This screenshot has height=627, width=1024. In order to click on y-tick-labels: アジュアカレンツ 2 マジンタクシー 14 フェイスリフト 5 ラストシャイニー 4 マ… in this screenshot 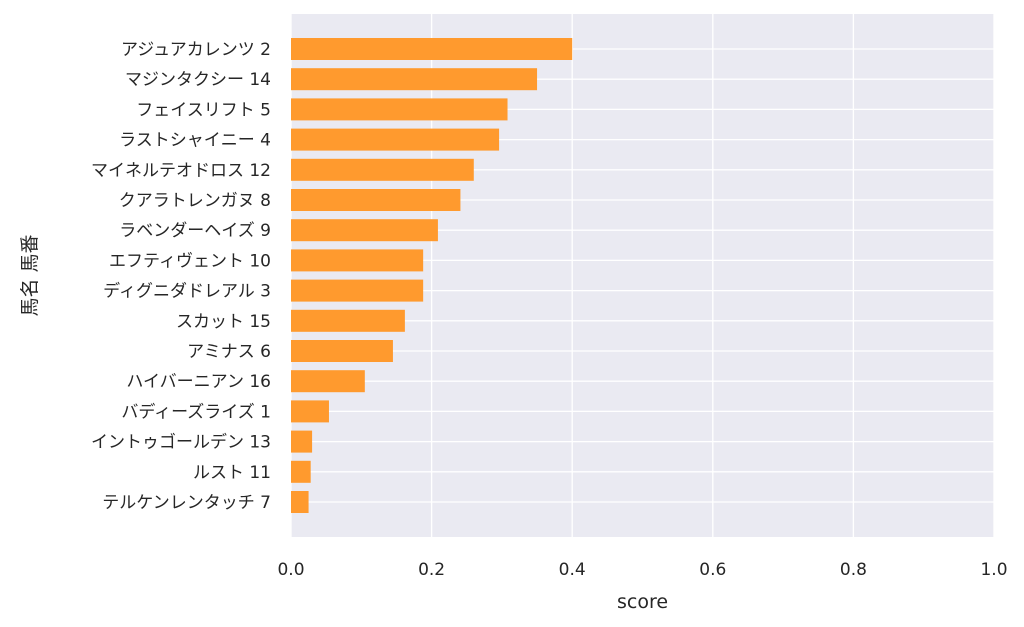, I will do `click(181, 276)`.